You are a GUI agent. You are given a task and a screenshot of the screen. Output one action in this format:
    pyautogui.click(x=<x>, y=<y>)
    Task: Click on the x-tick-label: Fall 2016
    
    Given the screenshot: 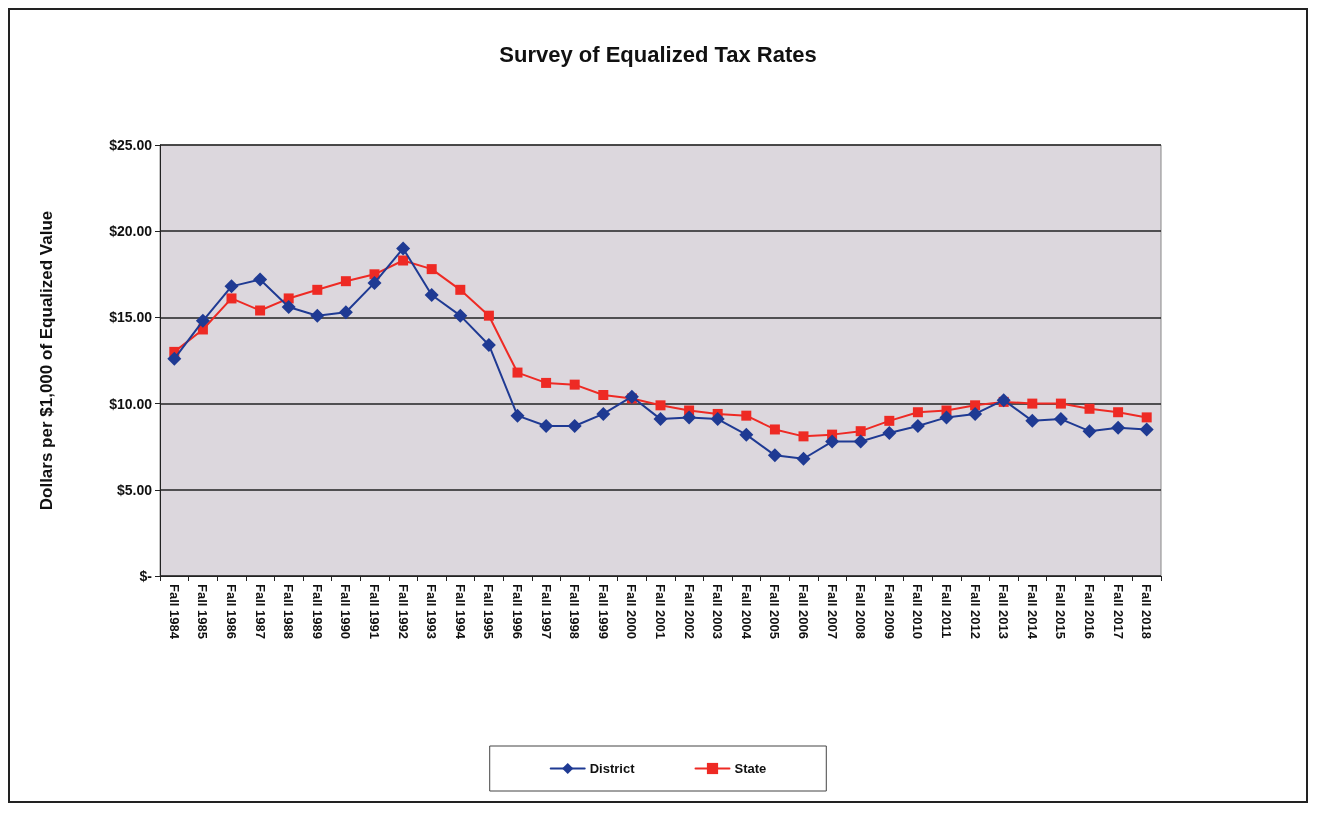 What is the action you would take?
    pyautogui.click(x=1089, y=611)
    